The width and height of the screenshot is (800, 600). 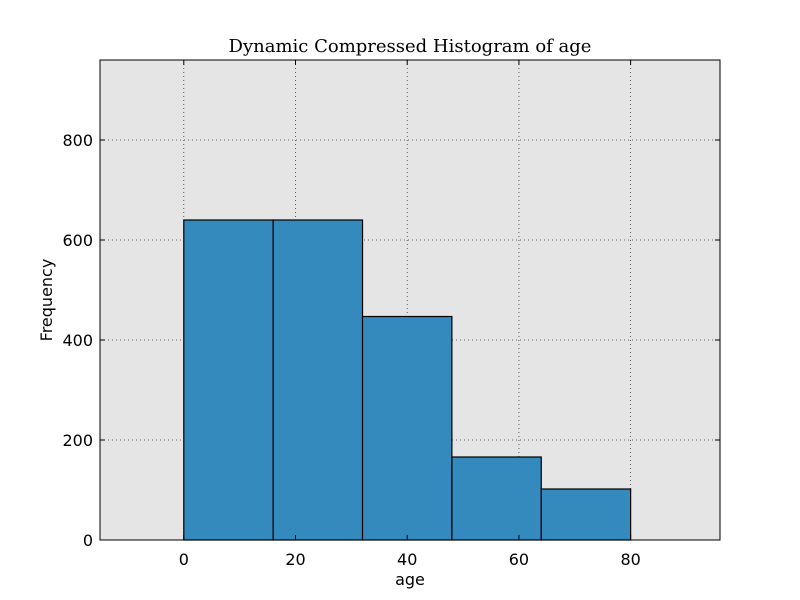 I want to click on y-tick-label: 0, so click(x=88, y=540).